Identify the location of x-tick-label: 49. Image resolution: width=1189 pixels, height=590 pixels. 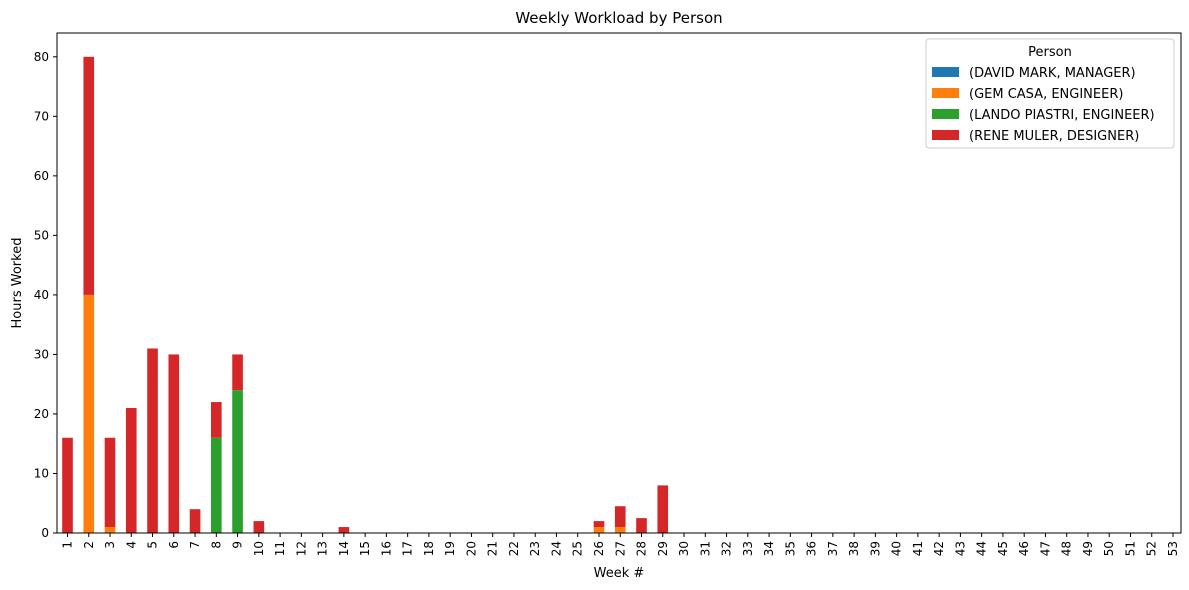
(1088, 548).